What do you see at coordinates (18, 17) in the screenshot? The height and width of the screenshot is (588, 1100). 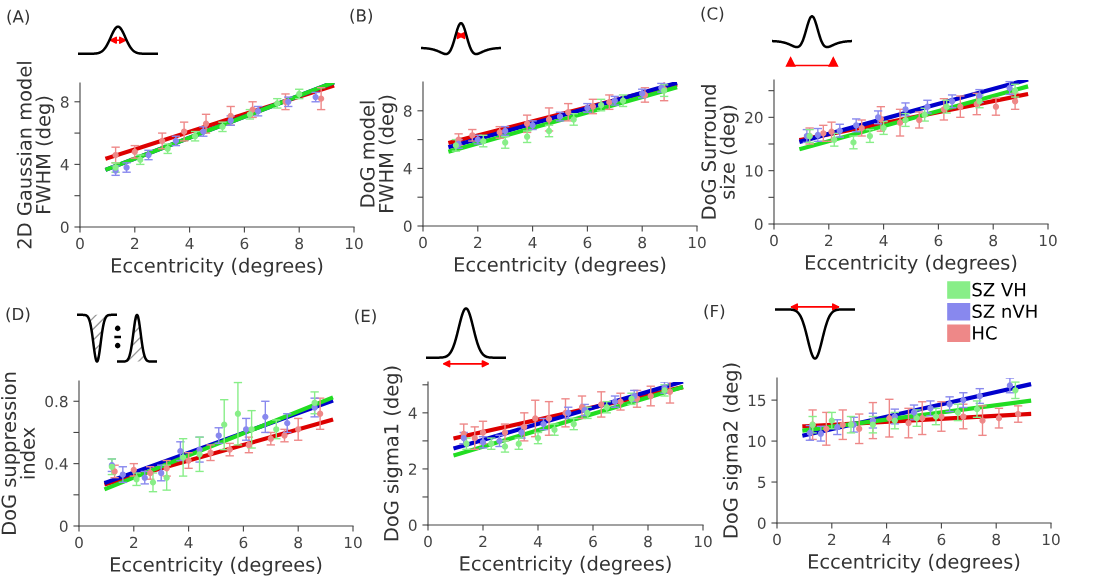 I see `chart-title: (A)` at bounding box center [18, 17].